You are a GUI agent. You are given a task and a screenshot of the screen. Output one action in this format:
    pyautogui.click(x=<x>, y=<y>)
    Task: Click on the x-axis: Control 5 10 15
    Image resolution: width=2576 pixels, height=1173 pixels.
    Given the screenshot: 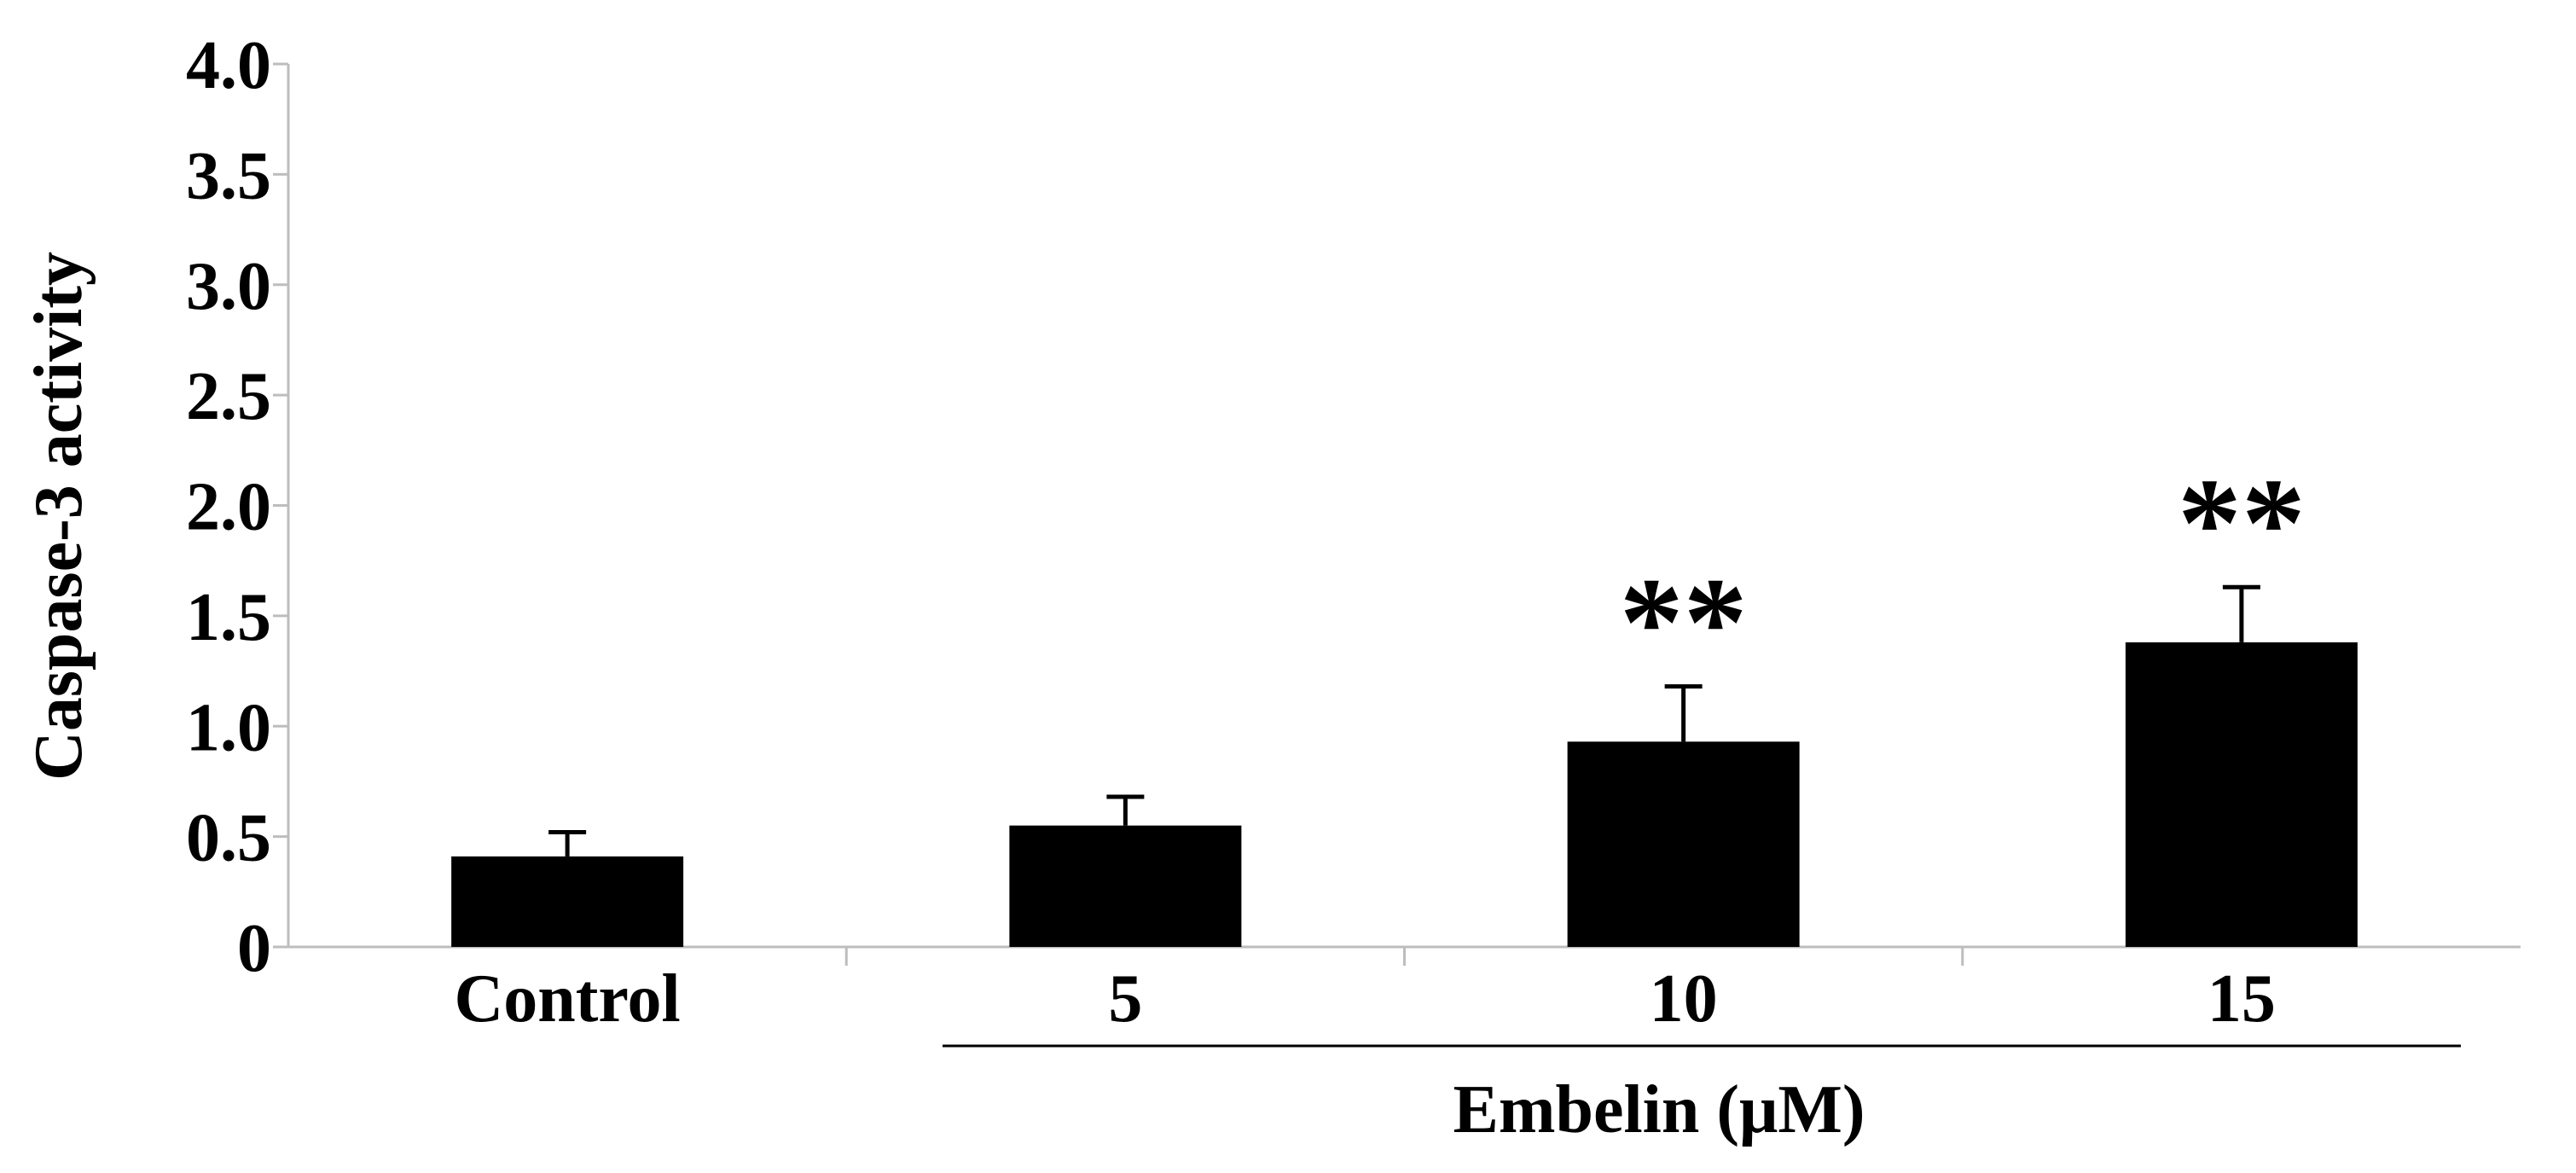 What is the action you would take?
    pyautogui.click(x=1404, y=991)
    